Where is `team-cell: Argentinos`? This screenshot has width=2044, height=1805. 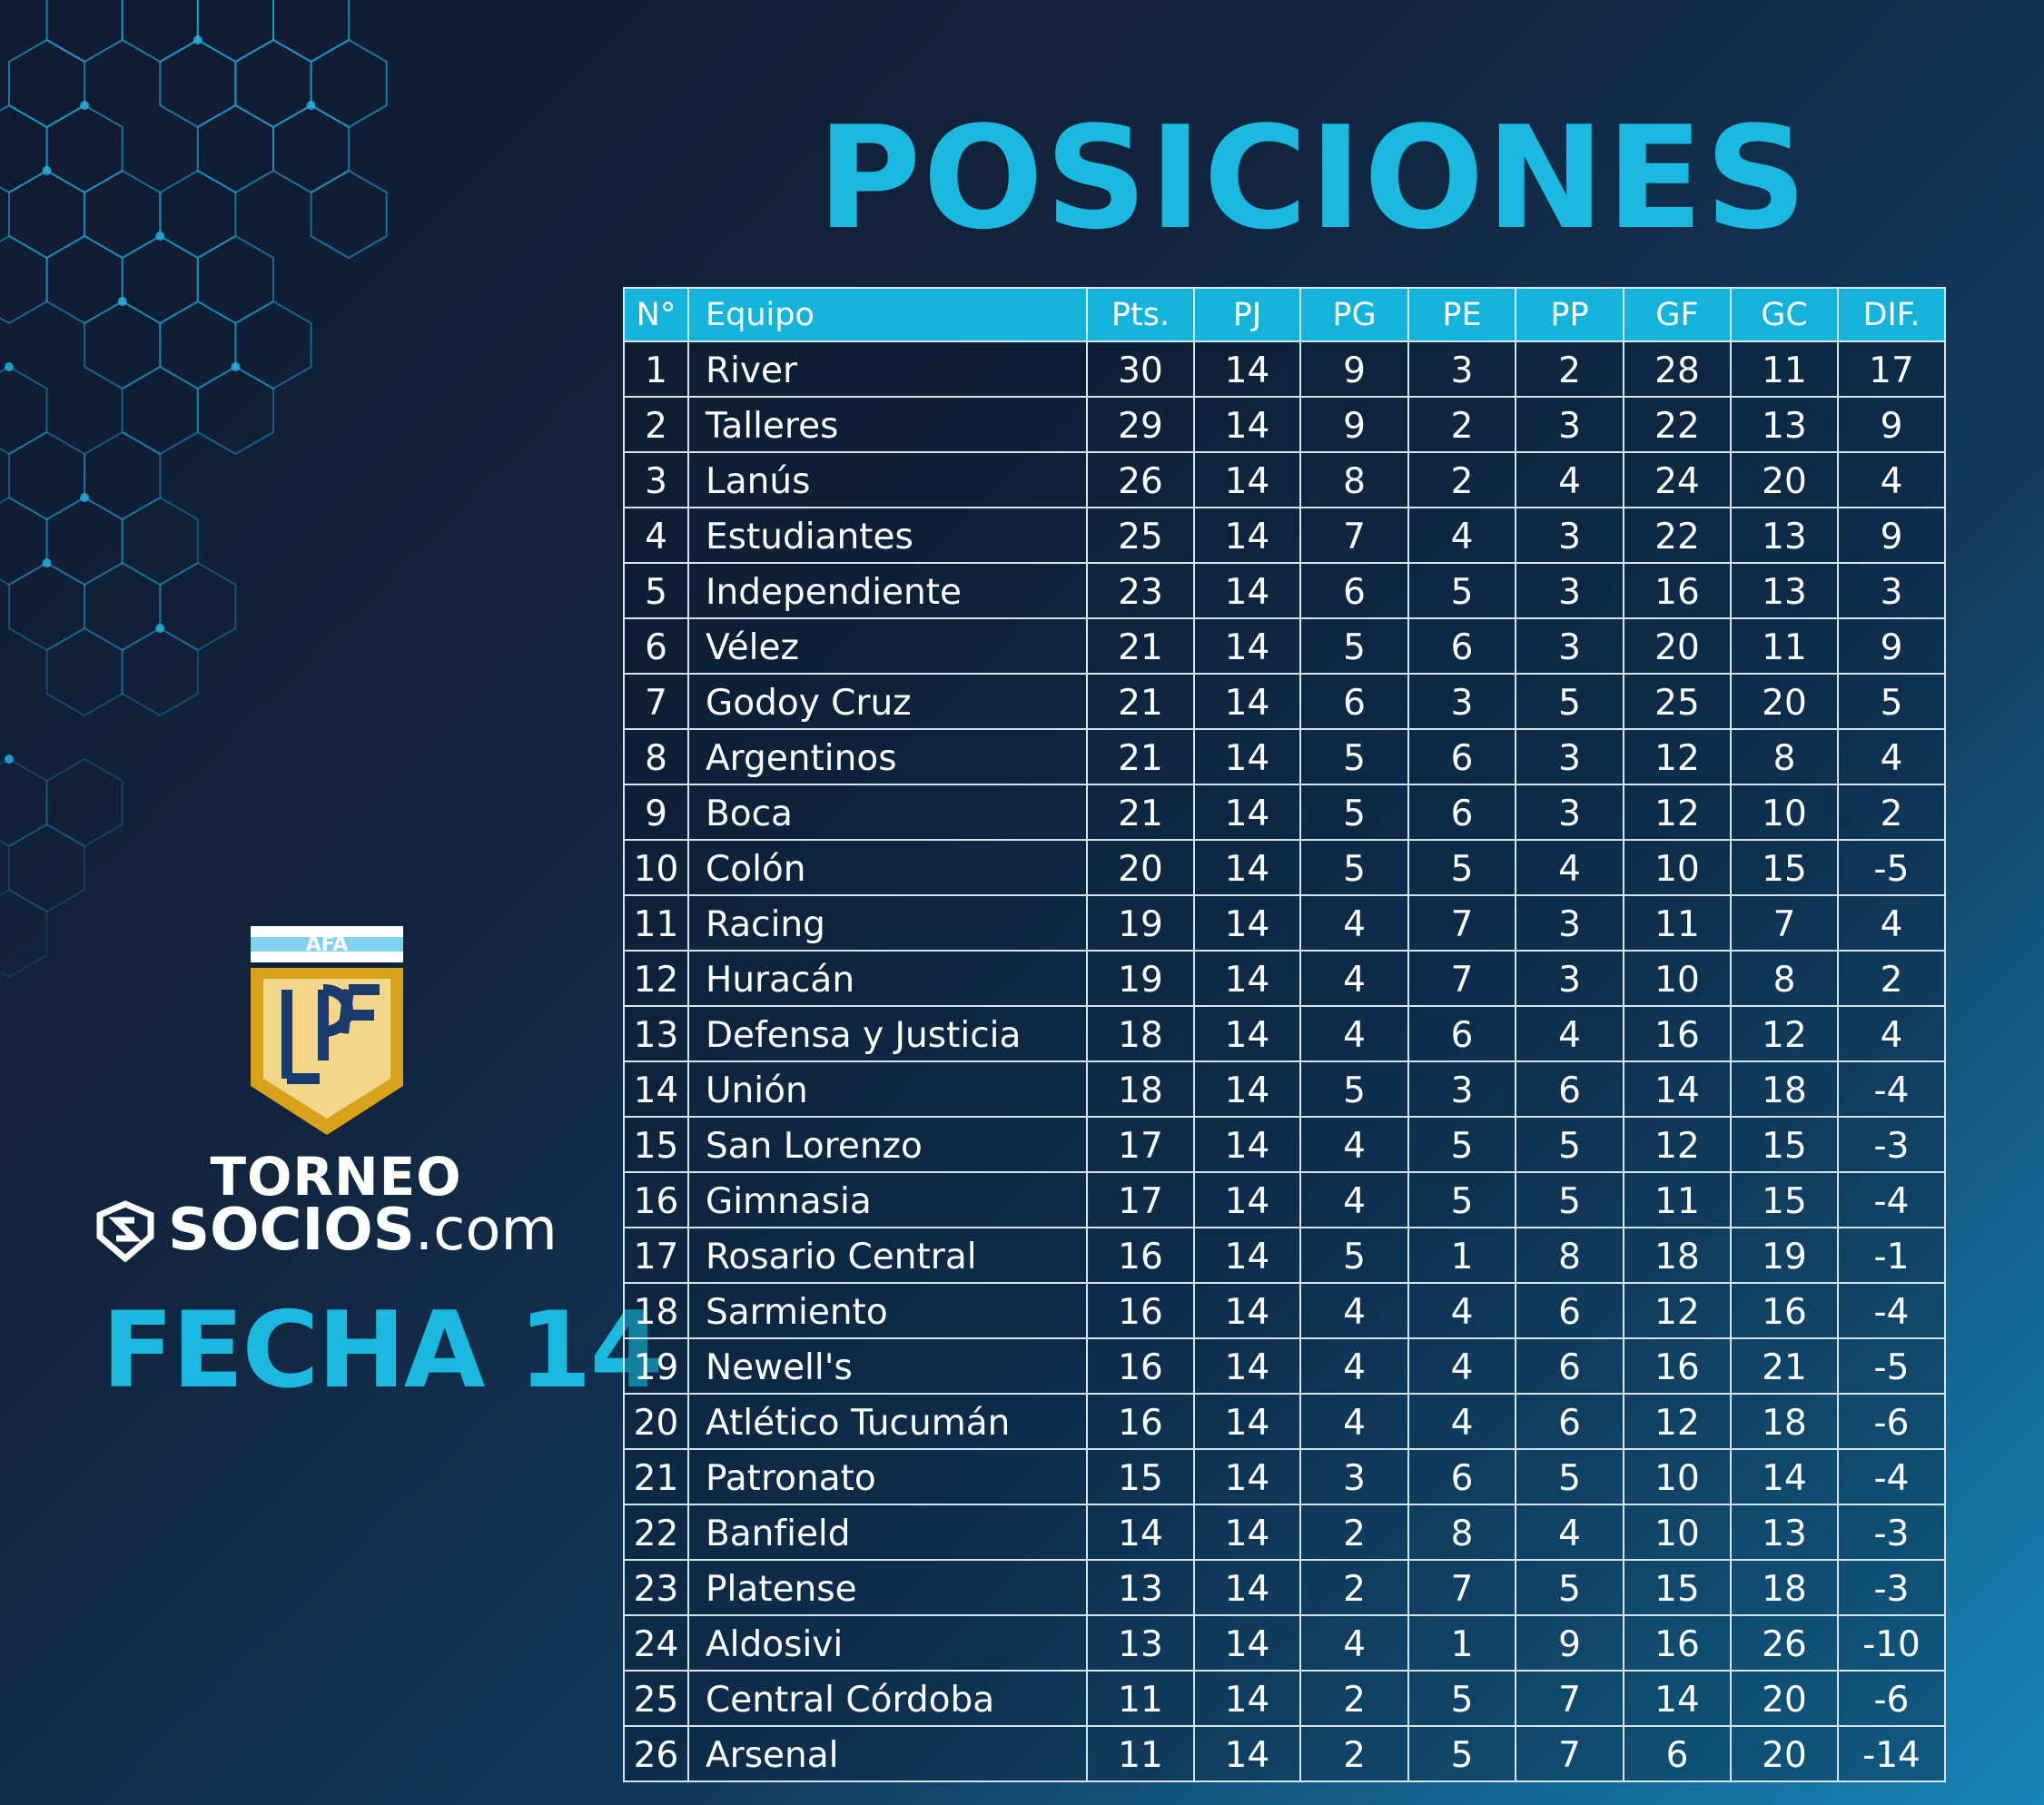
team-cell: Argentinos is located at coordinates (888, 756).